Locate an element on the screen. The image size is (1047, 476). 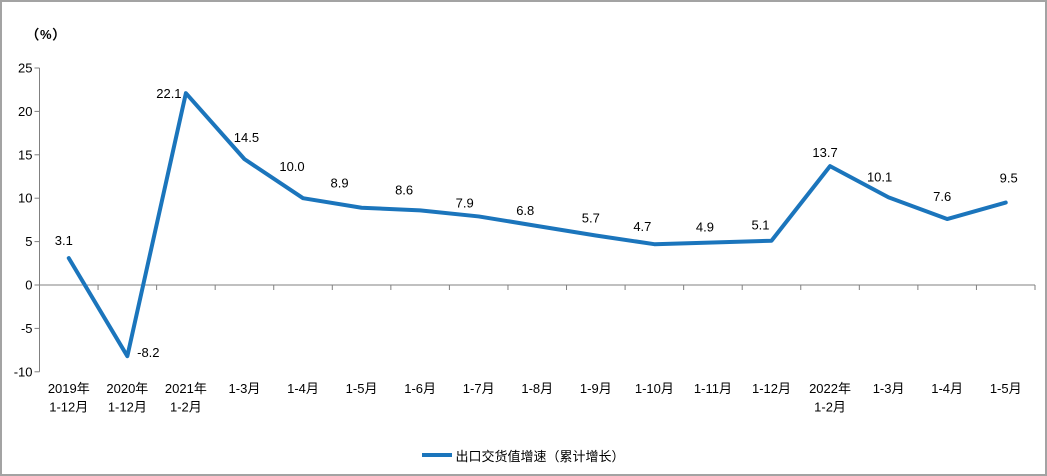
x-tick-label: 1-10月 is located at coordinates (654, 388).